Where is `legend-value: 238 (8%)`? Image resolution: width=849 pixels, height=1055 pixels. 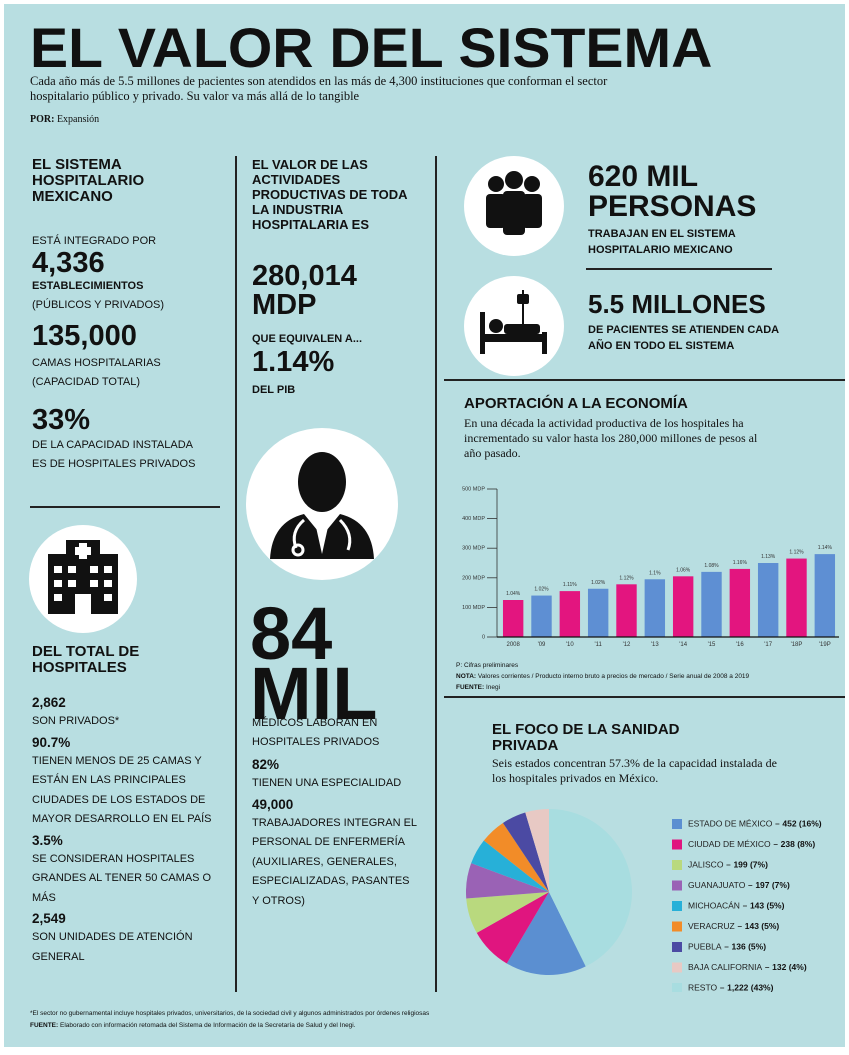
legend-value: 238 (8%) is located at coordinates (798, 844).